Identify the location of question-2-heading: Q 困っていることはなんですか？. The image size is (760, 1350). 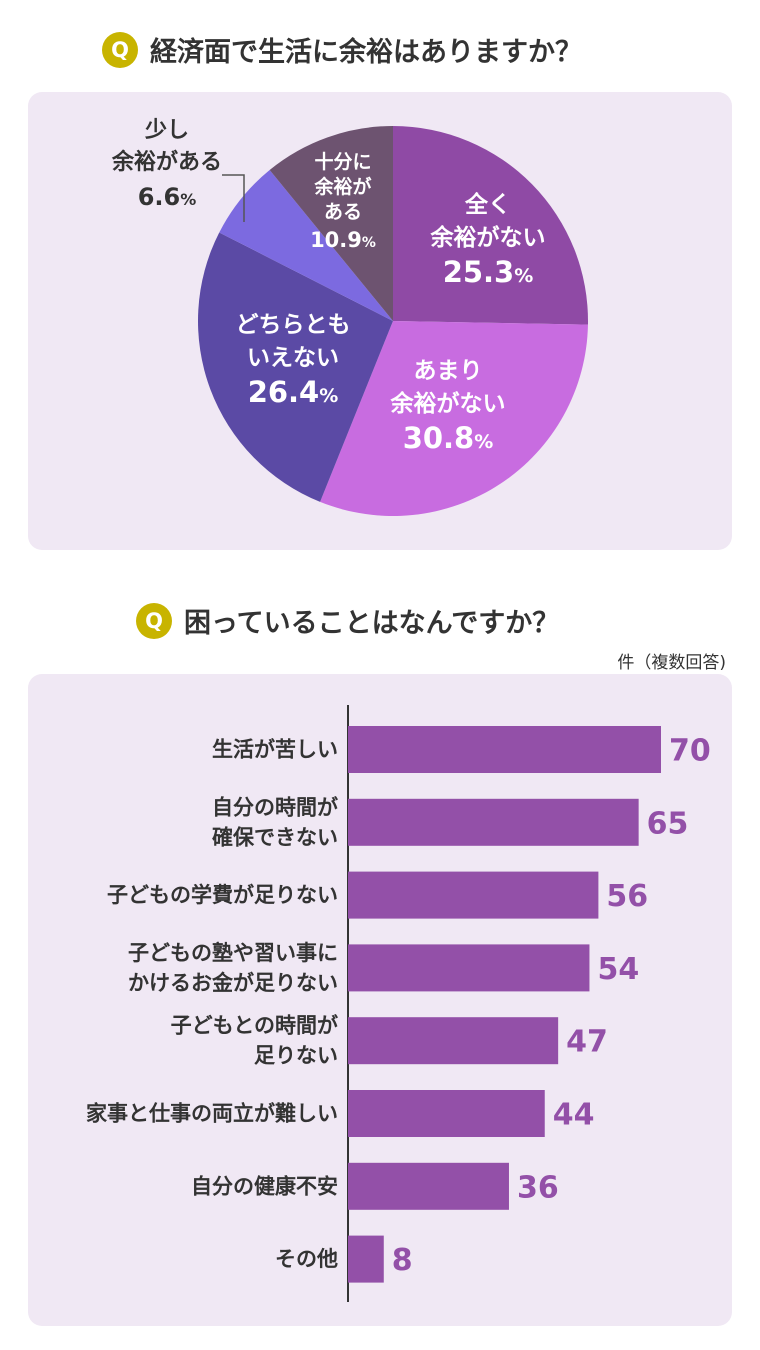
(347, 620).